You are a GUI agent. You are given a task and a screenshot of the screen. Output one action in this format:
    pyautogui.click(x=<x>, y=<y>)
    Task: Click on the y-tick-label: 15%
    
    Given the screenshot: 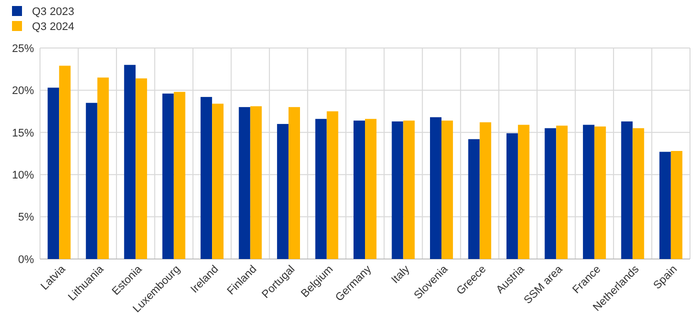 What is the action you would take?
    pyautogui.click(x=23, y=133)
    